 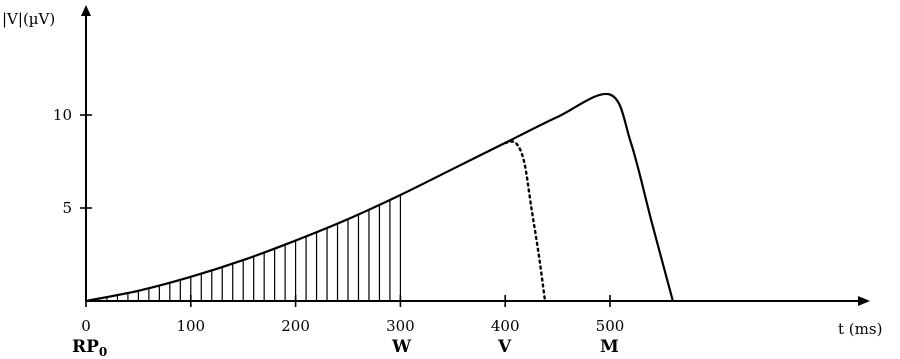 I want to click on x-tick-label: 100, so click(x=190, y=326).